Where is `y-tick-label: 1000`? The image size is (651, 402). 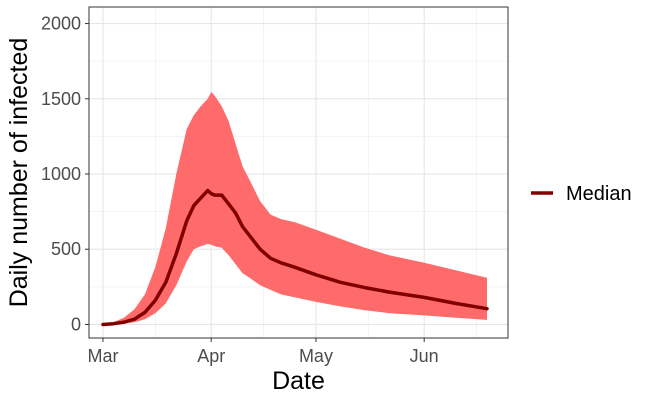
y-tick-label: 1000 is located at coordinates (61, 174).